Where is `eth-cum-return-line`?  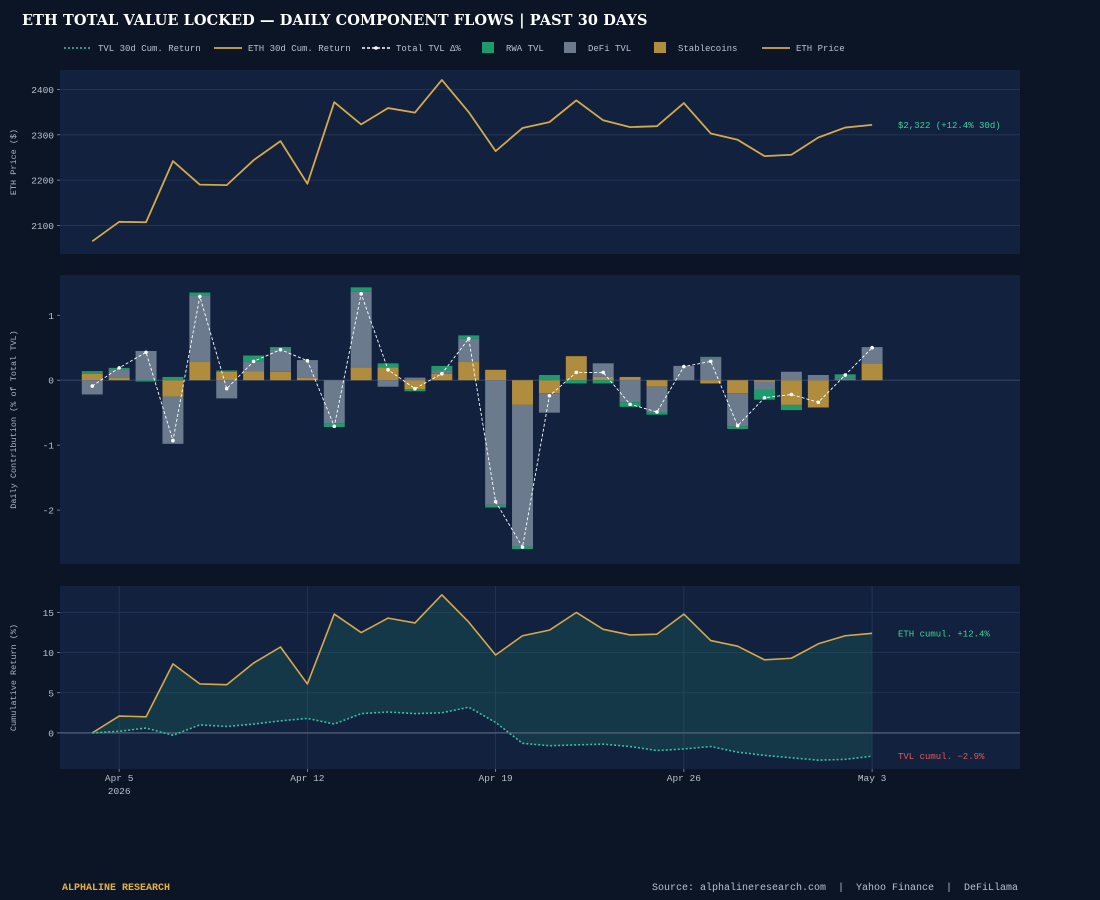
eth-cum-return-line is located at coordinates (482, 664).